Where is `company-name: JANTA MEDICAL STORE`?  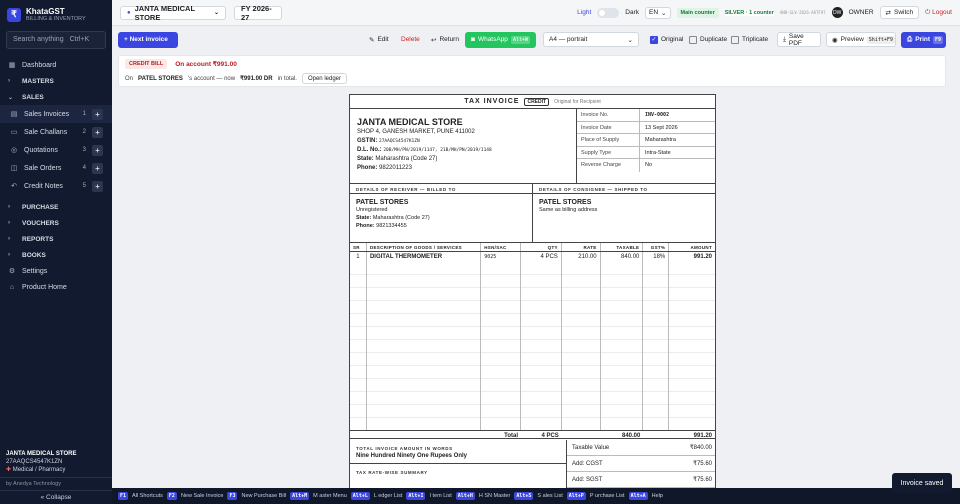
company-name: JANTA MEDICAL STORE is located at coordinates (41, 454).